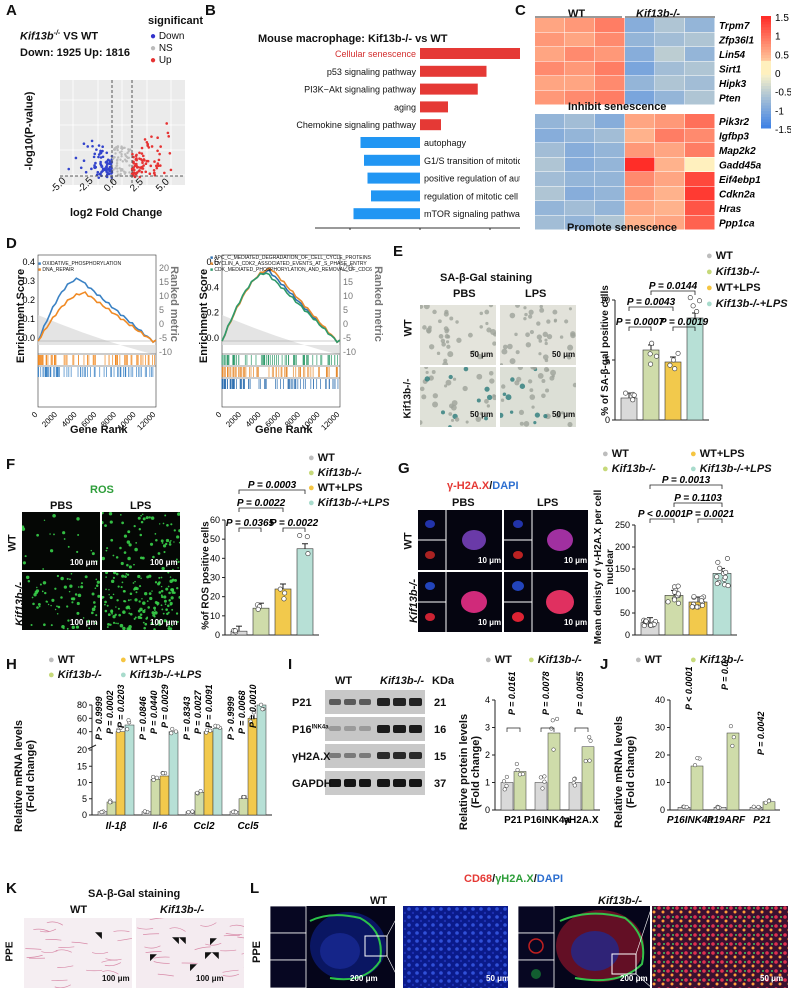 This screenshot has height=991, width=791. Describe the element at coordinates (12, 543) in the screenshot. I see `f-row-wt: WT` at that location.